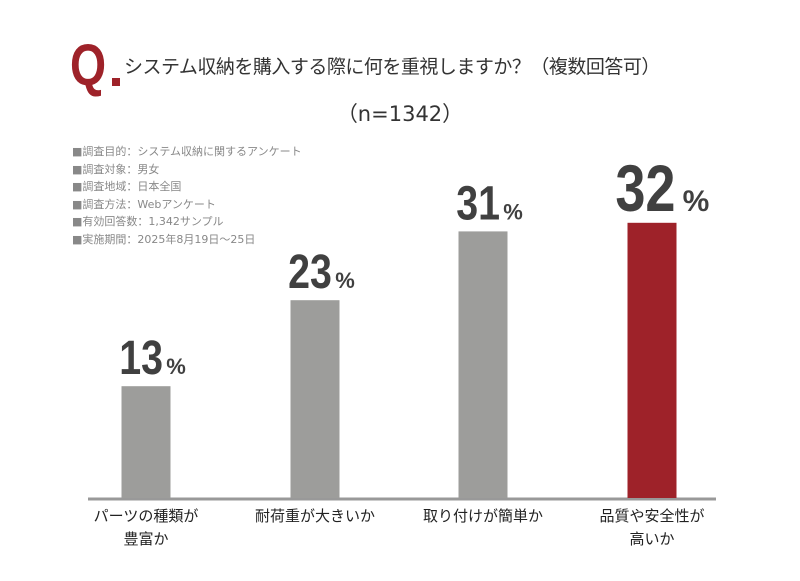 This screenshot has width=800, height=581. Describe the element at coordinates (116, 82) in the screenshot. I see `question-dot` at that location.